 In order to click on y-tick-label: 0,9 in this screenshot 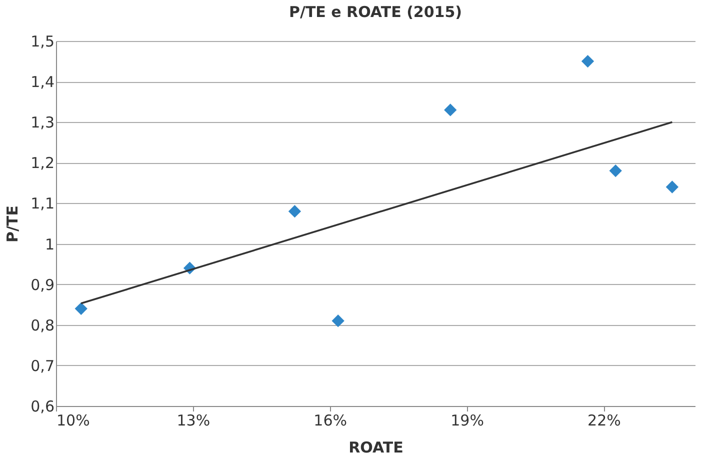, I will do `click(42, 285)`.